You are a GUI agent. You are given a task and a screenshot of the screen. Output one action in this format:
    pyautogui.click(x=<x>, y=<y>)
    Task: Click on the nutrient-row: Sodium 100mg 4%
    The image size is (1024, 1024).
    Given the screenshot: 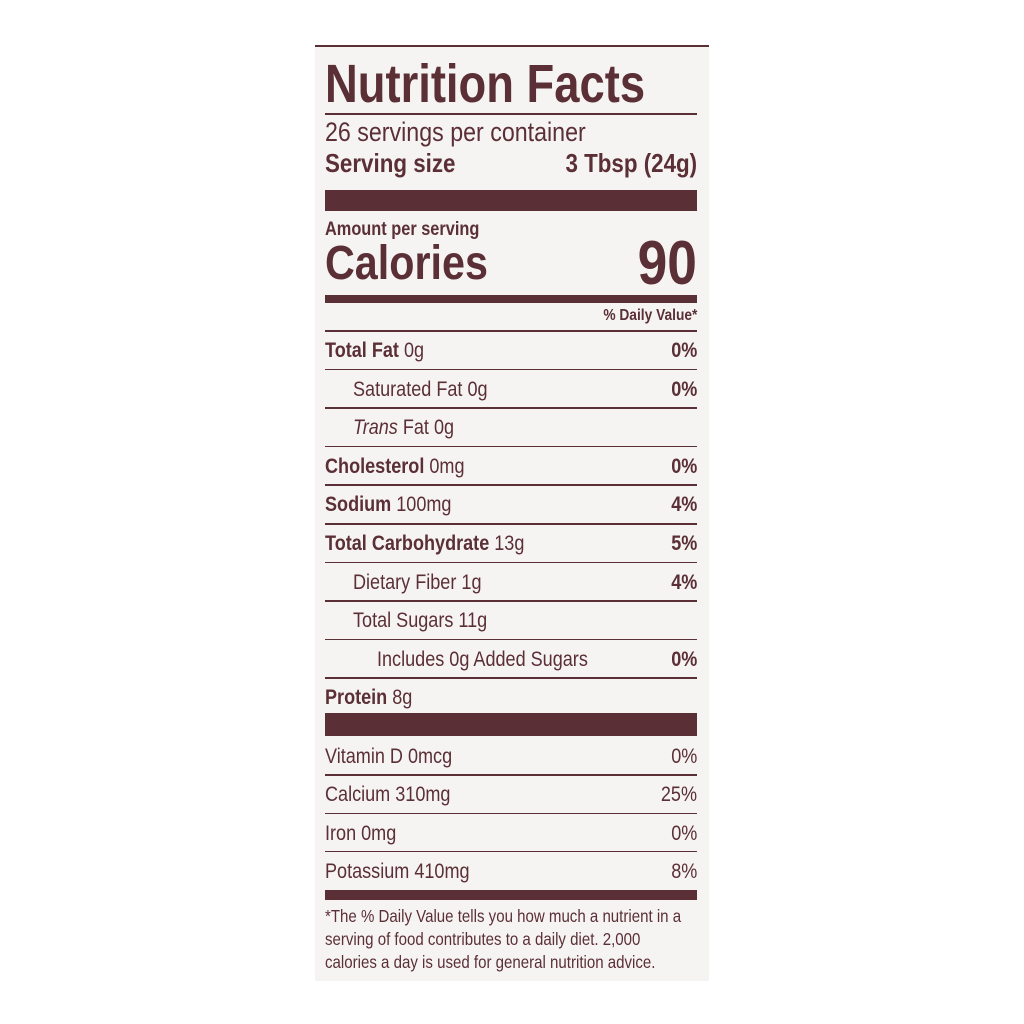 What is the action you would take?
    pyautogui.click(x=511, y=505)
    